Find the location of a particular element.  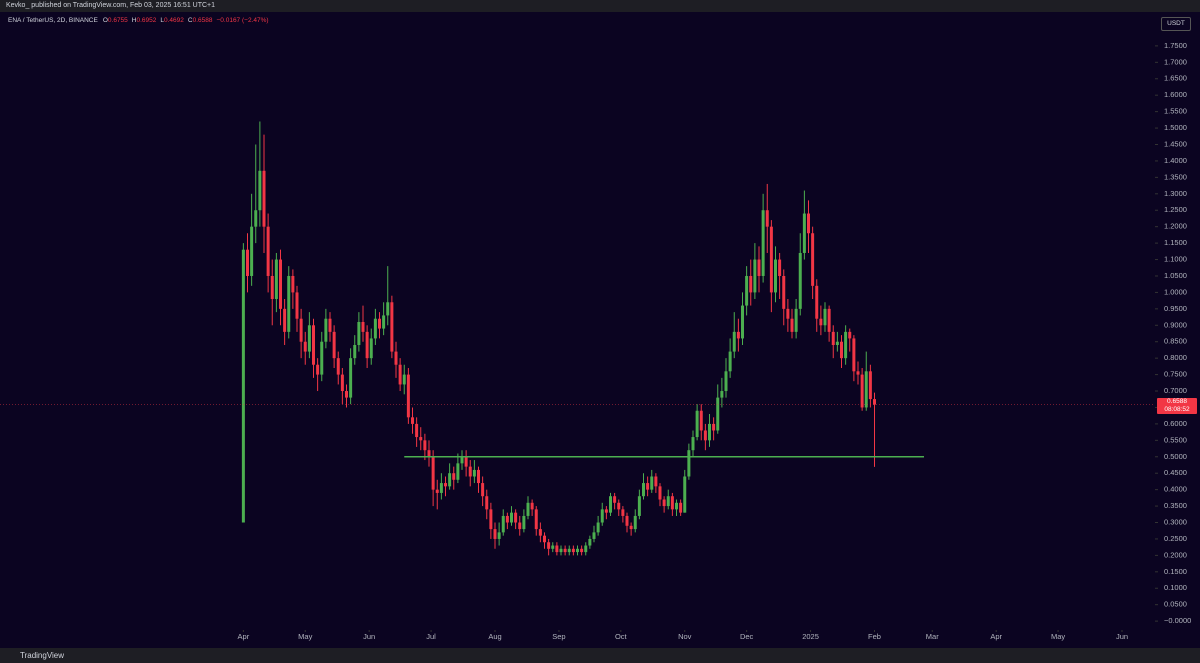

x-tick-label: Feb is located at coordinates (874, 636).